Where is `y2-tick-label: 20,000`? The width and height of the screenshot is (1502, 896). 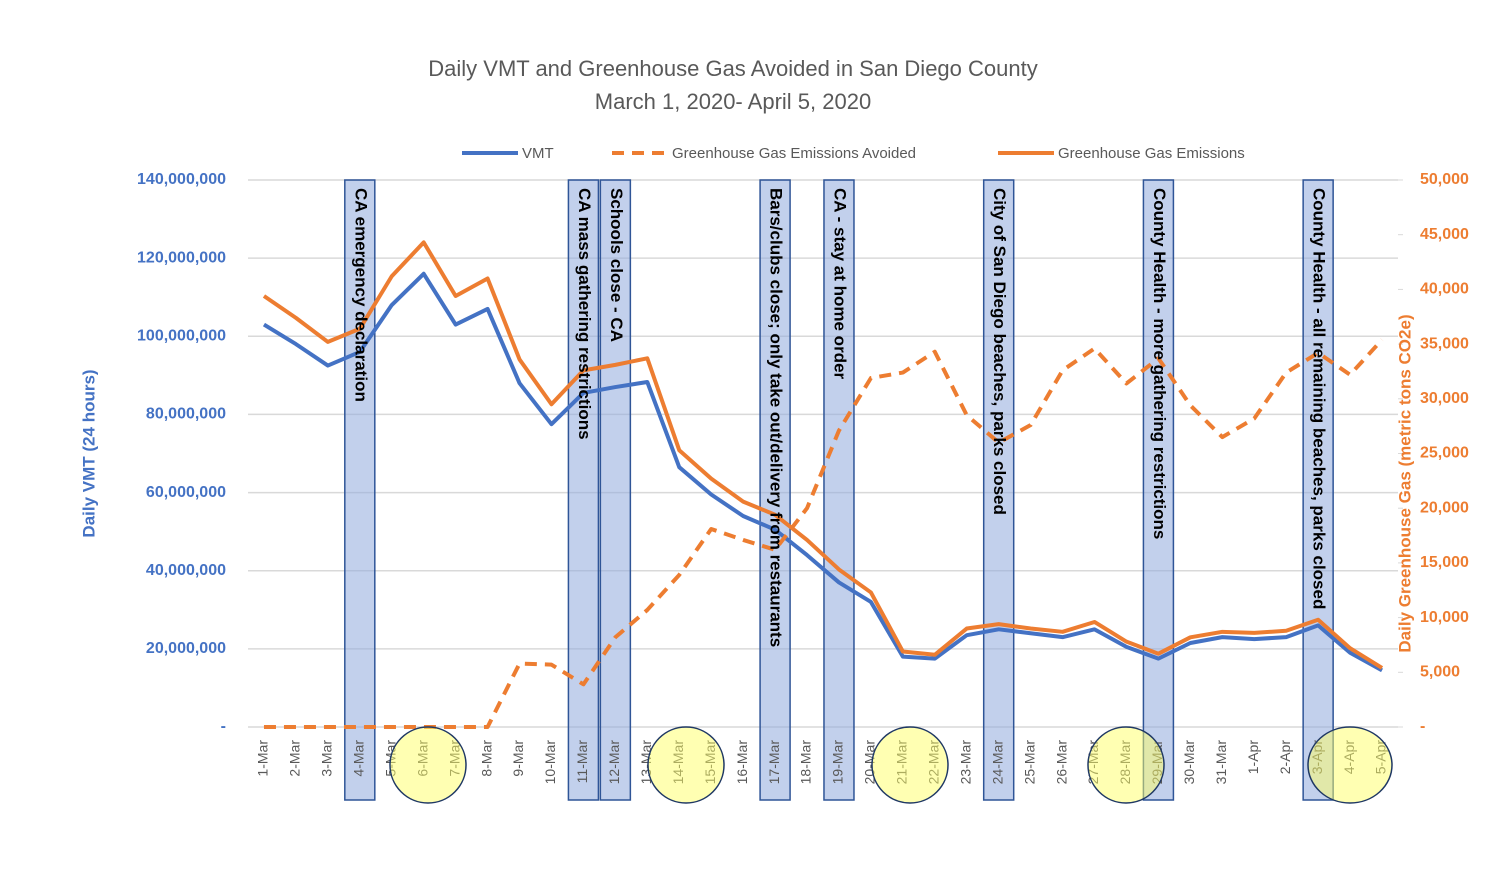 y2-tick-label: 20,000 is located at coordinates (1444, 507).